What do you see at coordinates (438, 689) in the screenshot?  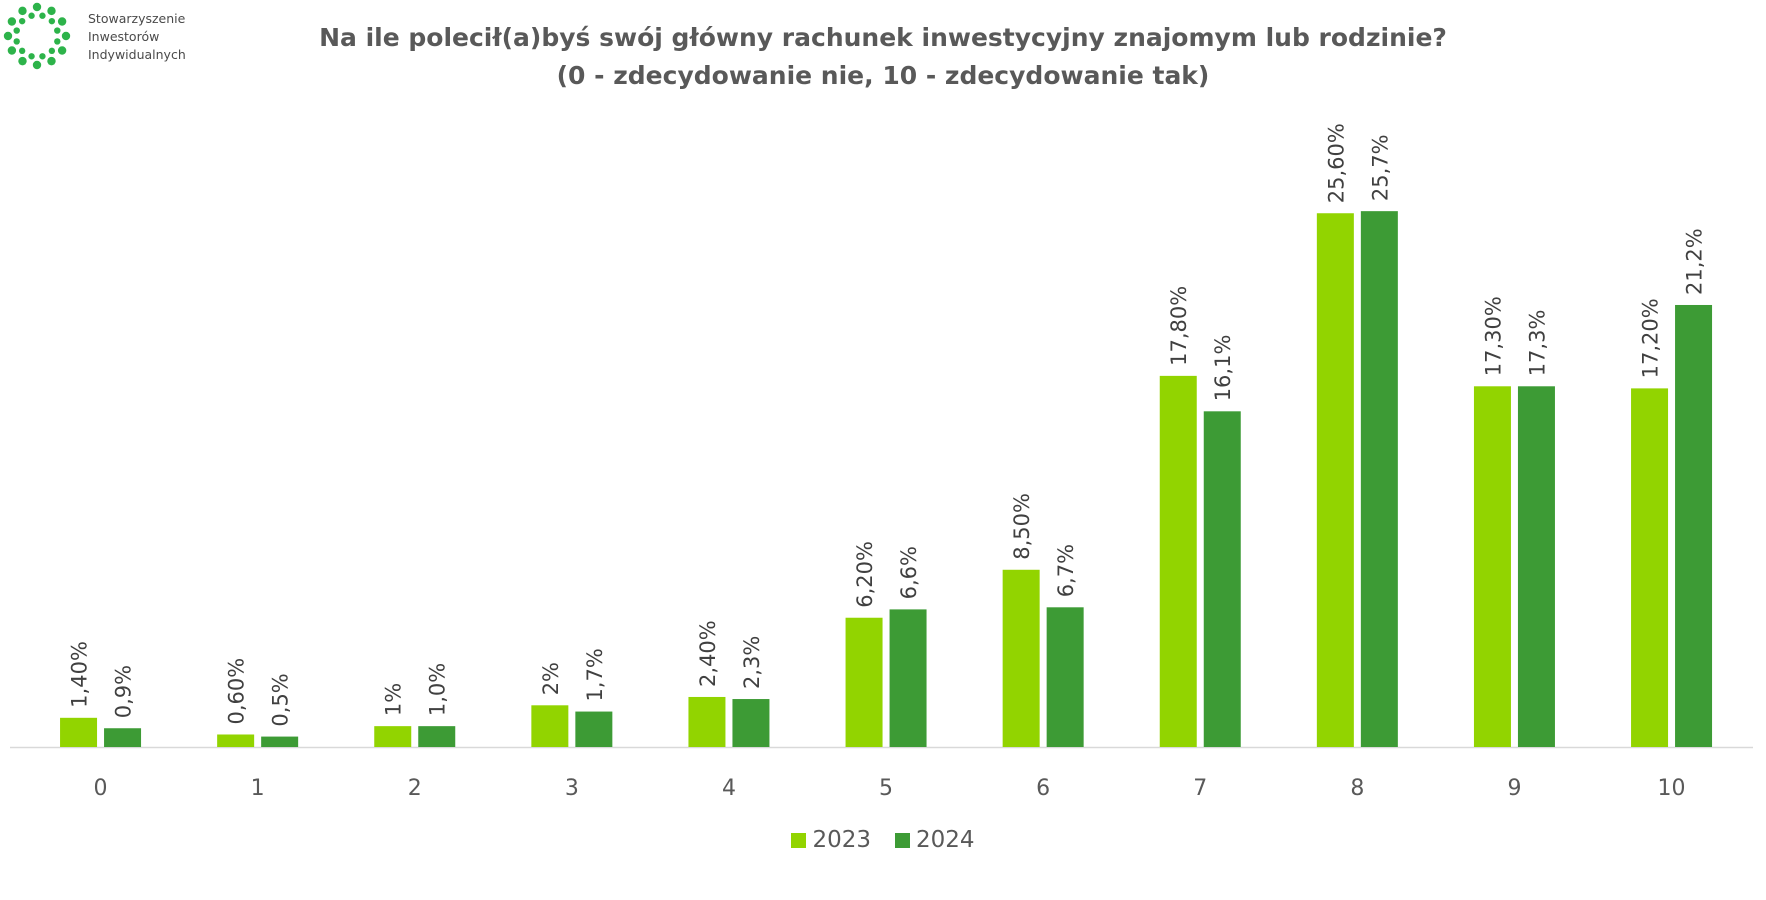 I see `data-label-2024-2: 1,0%` at bounding box center [438, 689].